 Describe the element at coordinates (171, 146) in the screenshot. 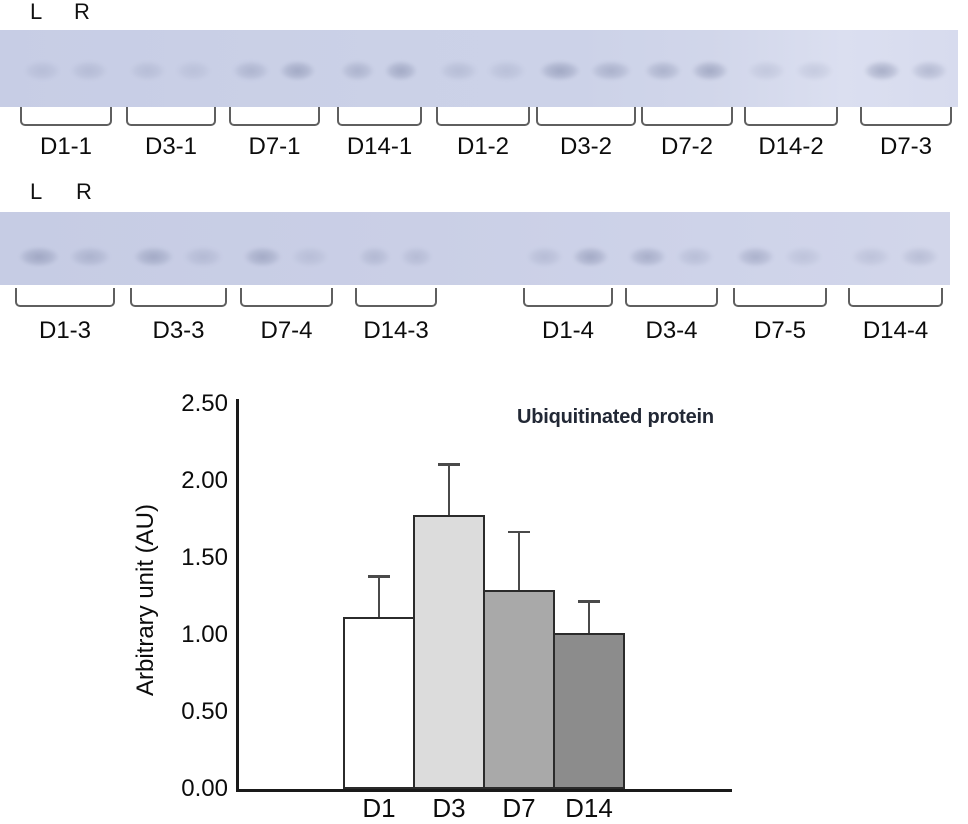

I see `lane-group-label: D3-1` at that location.